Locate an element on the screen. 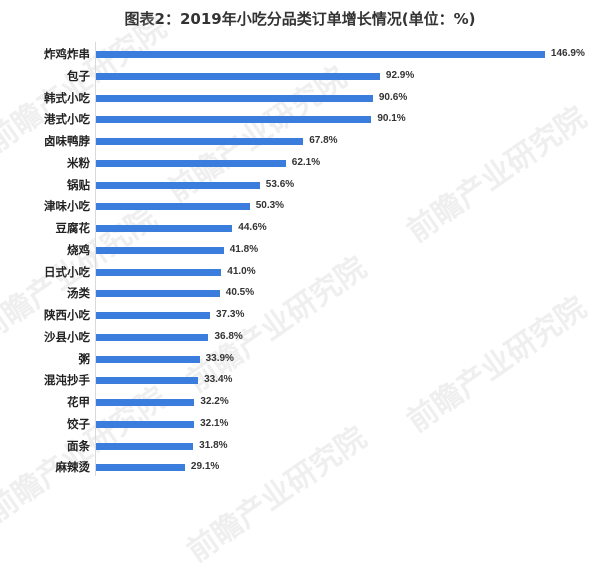  bar-row: 沙县小吃 36.8% is located at coordinates (300, 337).